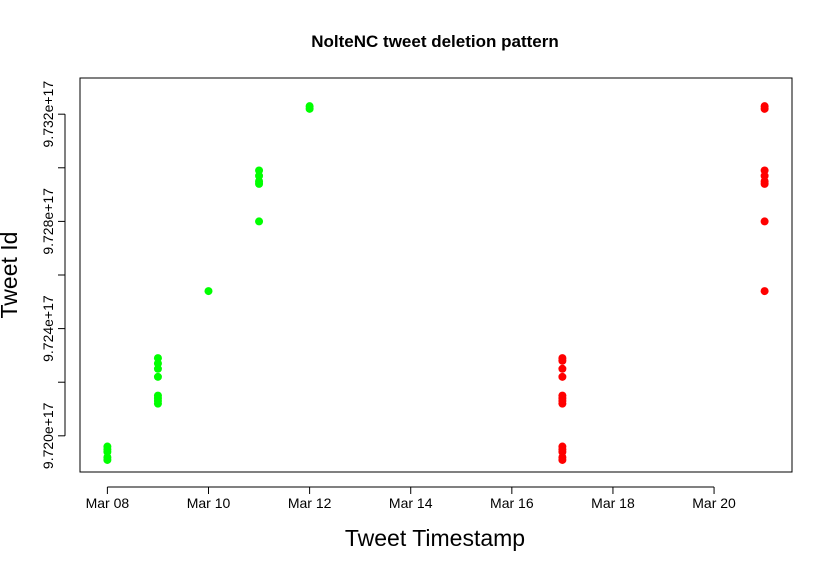 The image size is (832, 571). What do you see at coordinates (411, 503) in the screenshot?
I see `x-tick-label: Mar 14` at bounding box center [411, 503].